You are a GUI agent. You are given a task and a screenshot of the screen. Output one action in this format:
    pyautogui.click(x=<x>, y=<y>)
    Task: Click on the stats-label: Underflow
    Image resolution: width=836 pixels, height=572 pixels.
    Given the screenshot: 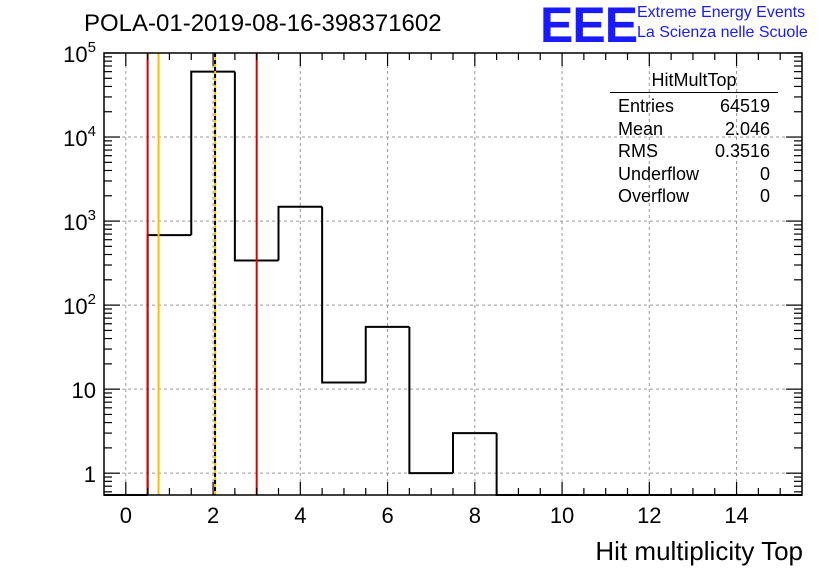 What is the action you would take?
    pyautogui.click(x=659, y=173)
    